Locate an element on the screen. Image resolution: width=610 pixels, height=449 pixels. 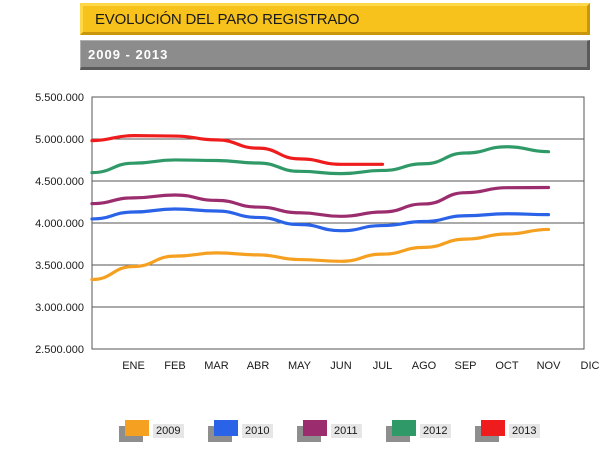
chart-subtitle: 2009 - 2013 is located at coordinates (128, 54).